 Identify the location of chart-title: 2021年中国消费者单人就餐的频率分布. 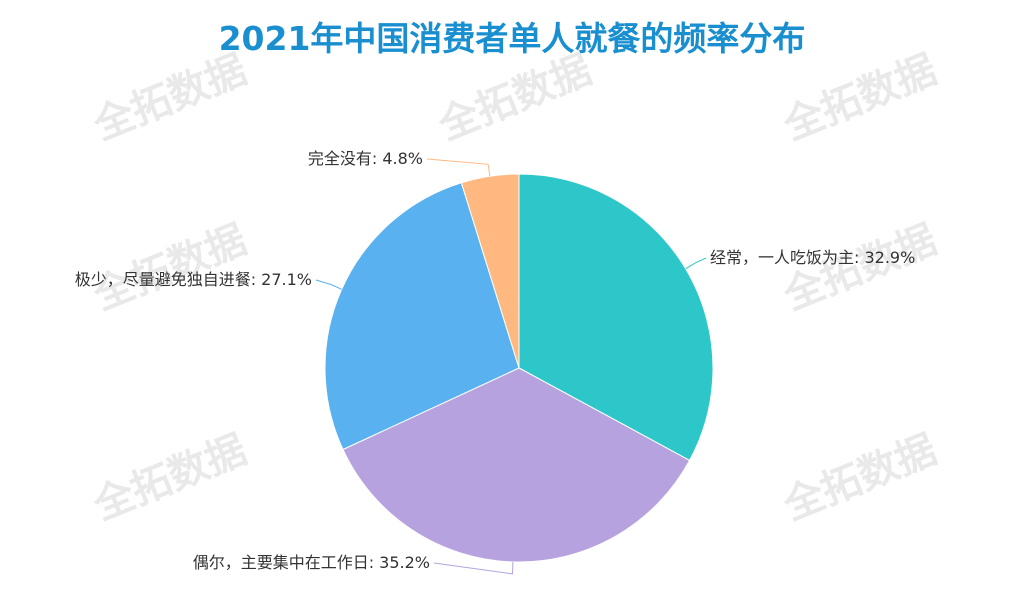
(512, 38).